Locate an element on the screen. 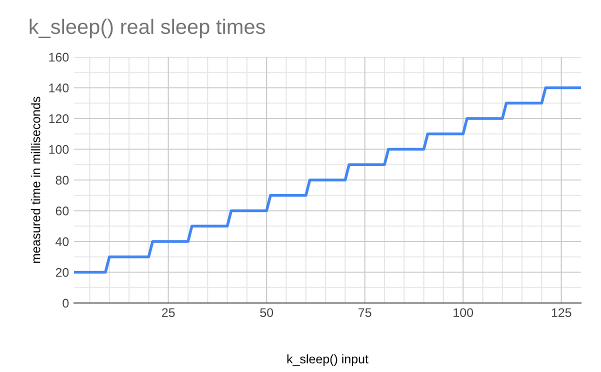 This screenshot has width=601, height=372. y-axis-title: measured time in milliseconds is located at coordinates (35, 179).